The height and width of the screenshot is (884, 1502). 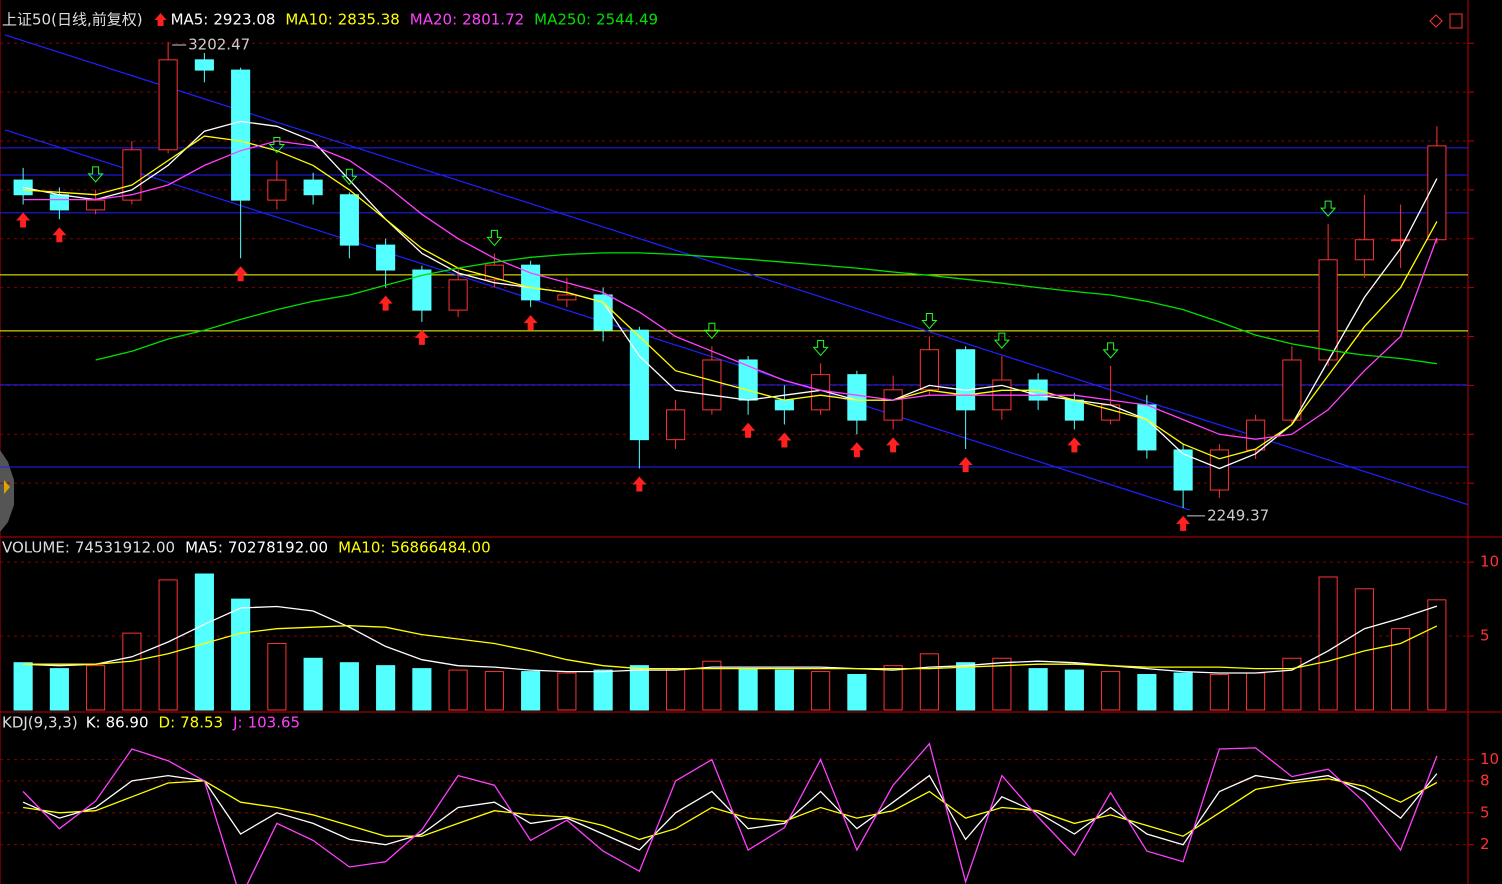 What do you see at coordinates (440, 548) in the screenshot?
I see `legend-value: 56866484.00` at bounding box center [440, 548].